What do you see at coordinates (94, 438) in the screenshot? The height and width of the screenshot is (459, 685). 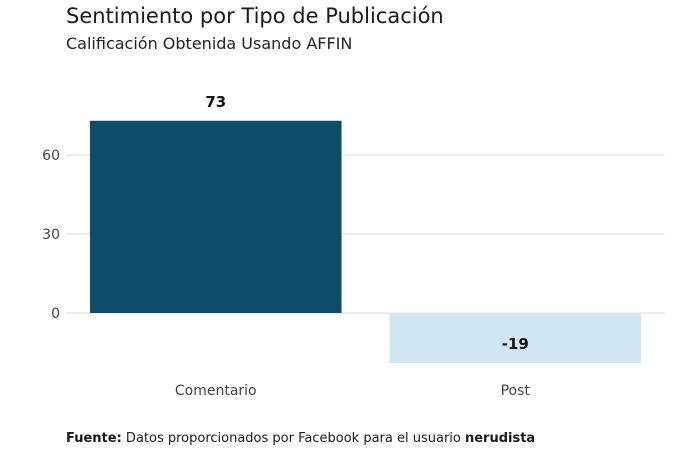 I see `caption-label: Fuente:` at bounding box center [94, 438].